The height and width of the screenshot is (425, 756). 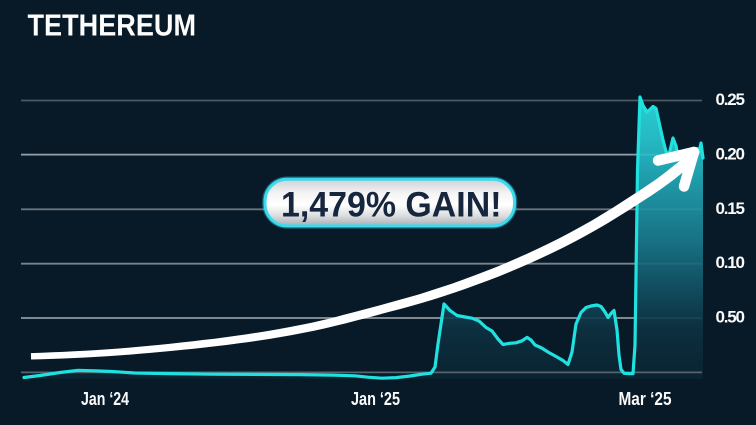 I want to click on svg-text: TETHEREUM, so click(x=112, y=26).